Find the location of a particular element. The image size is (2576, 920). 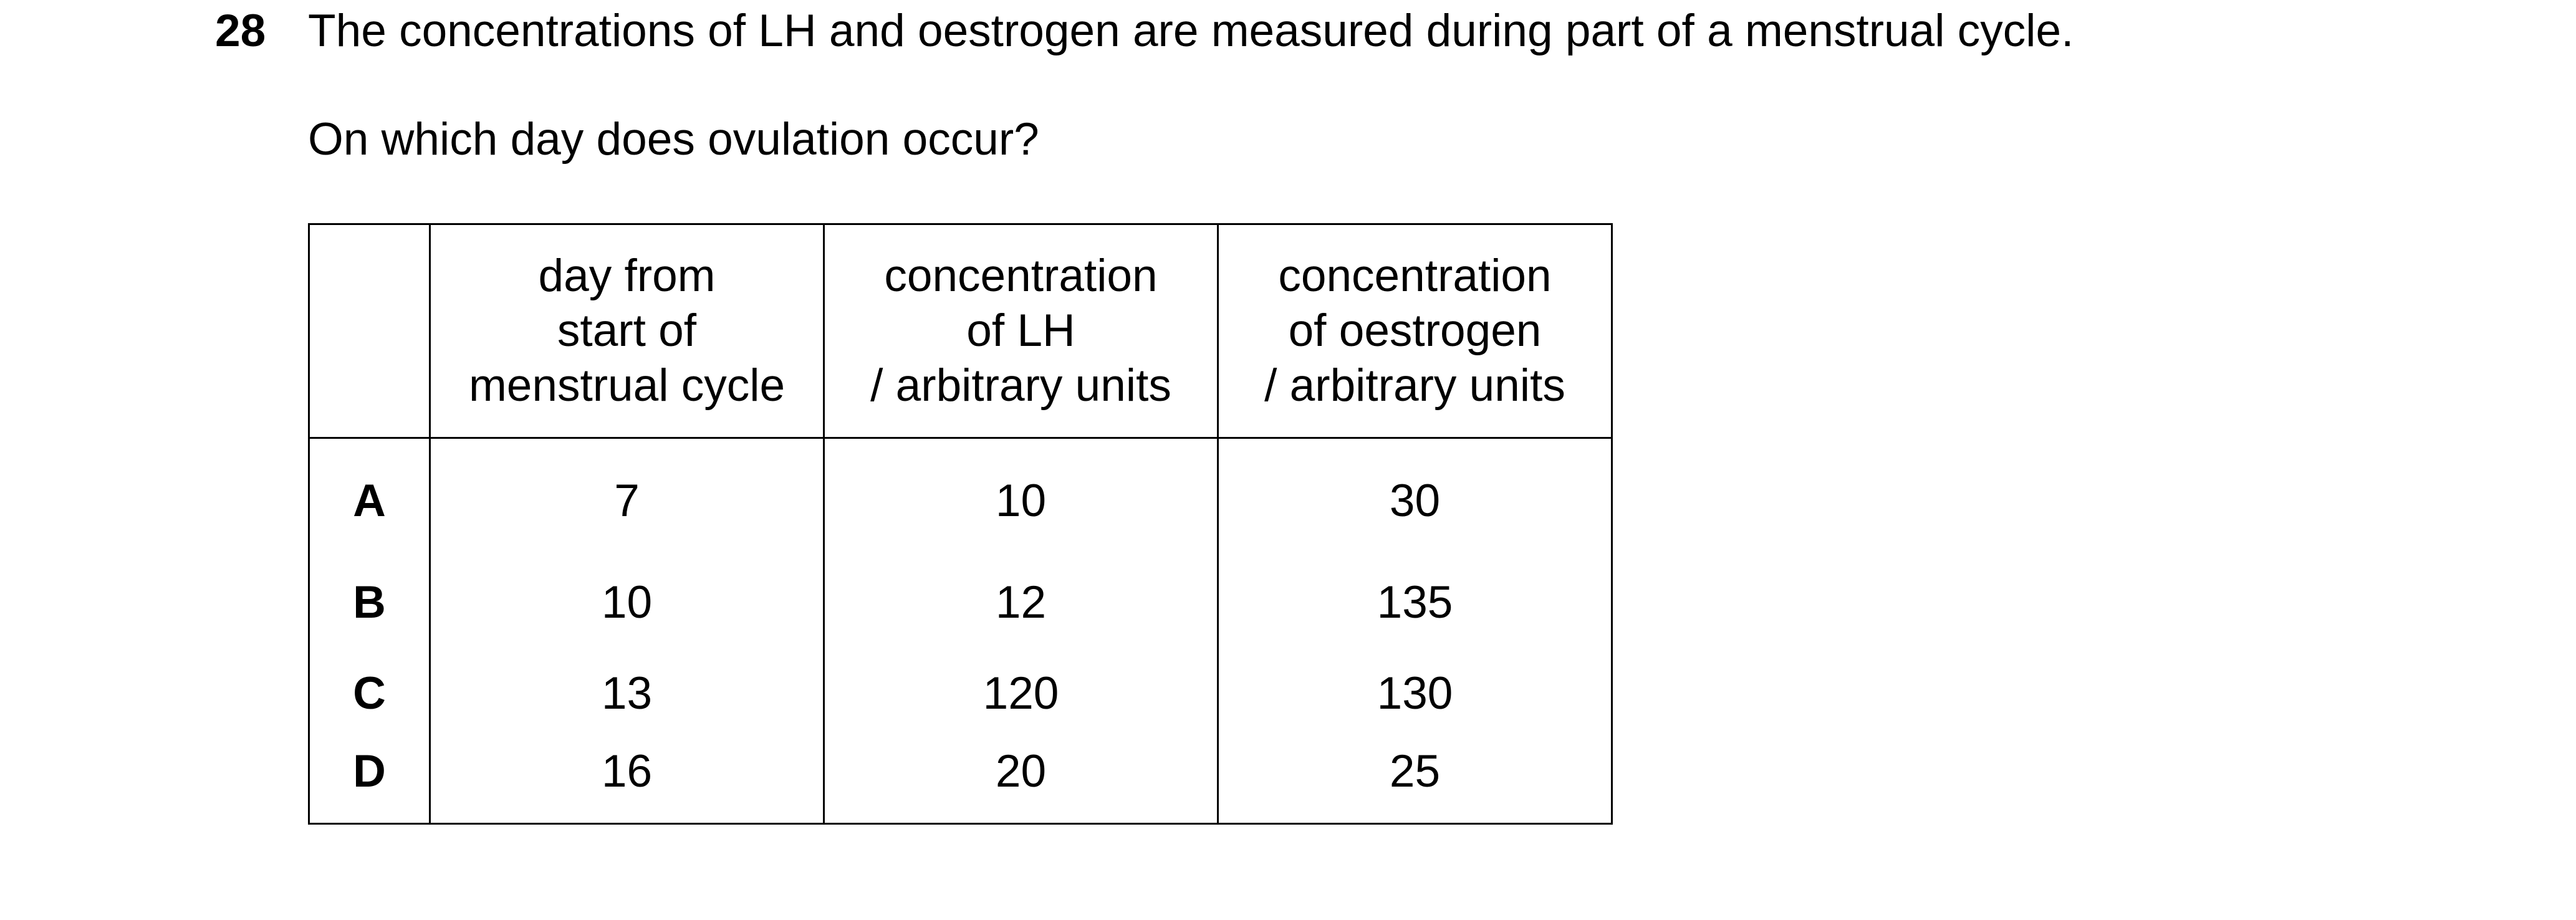

option-letter: D is located at coordinates (369, 782).